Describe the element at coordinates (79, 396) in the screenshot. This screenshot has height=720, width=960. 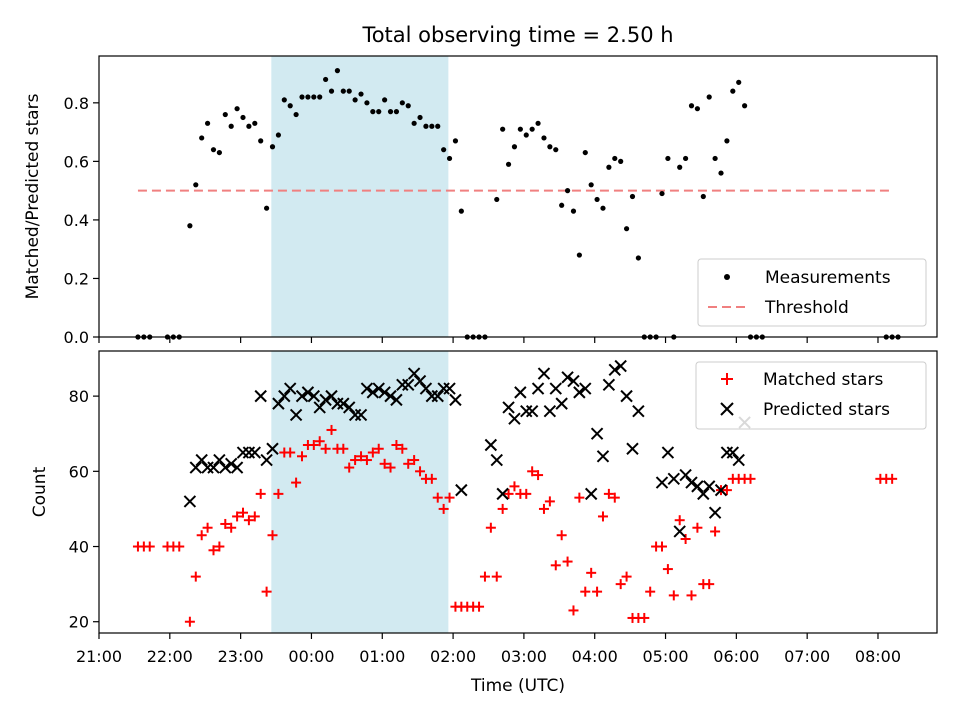
I see `bottom-ytick-label: 80` at that location.